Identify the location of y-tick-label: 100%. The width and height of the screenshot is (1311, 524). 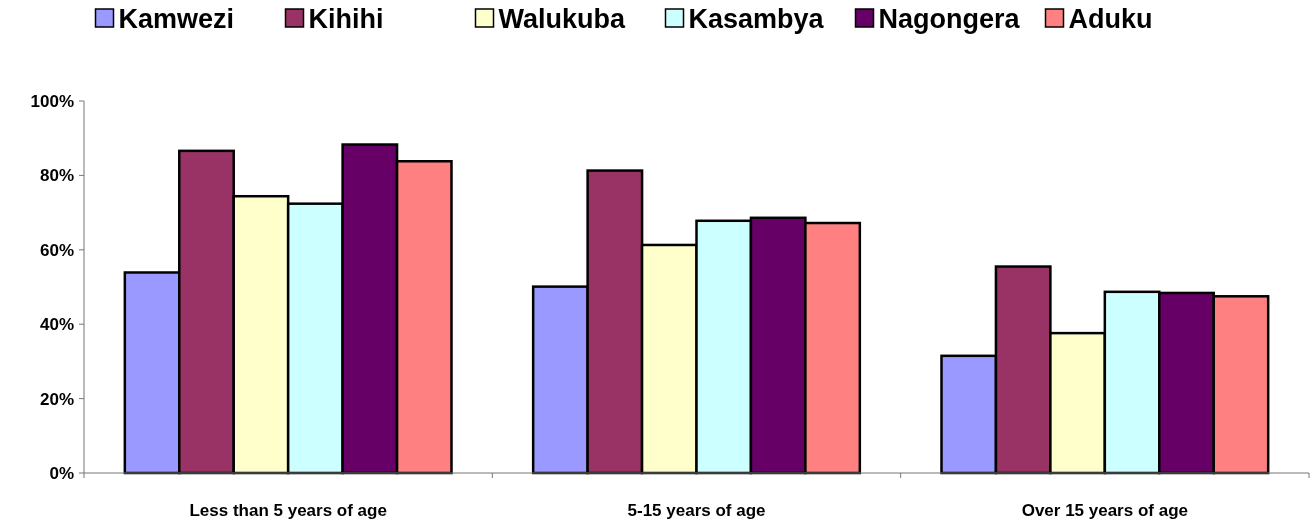
(52, 101).